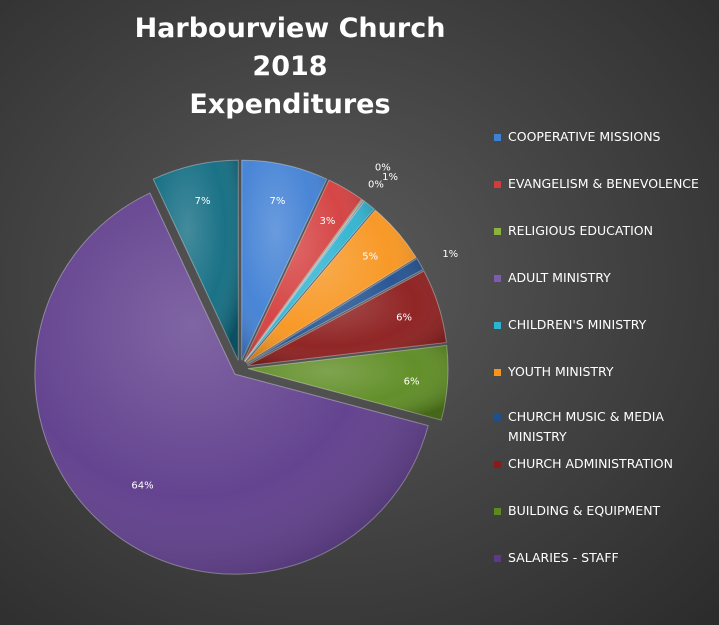 This screenshot has height=625, width=719. Describe the element at coordinates (142, 486) in the screenshot. I see `pie-data-label: 64%` at that location.